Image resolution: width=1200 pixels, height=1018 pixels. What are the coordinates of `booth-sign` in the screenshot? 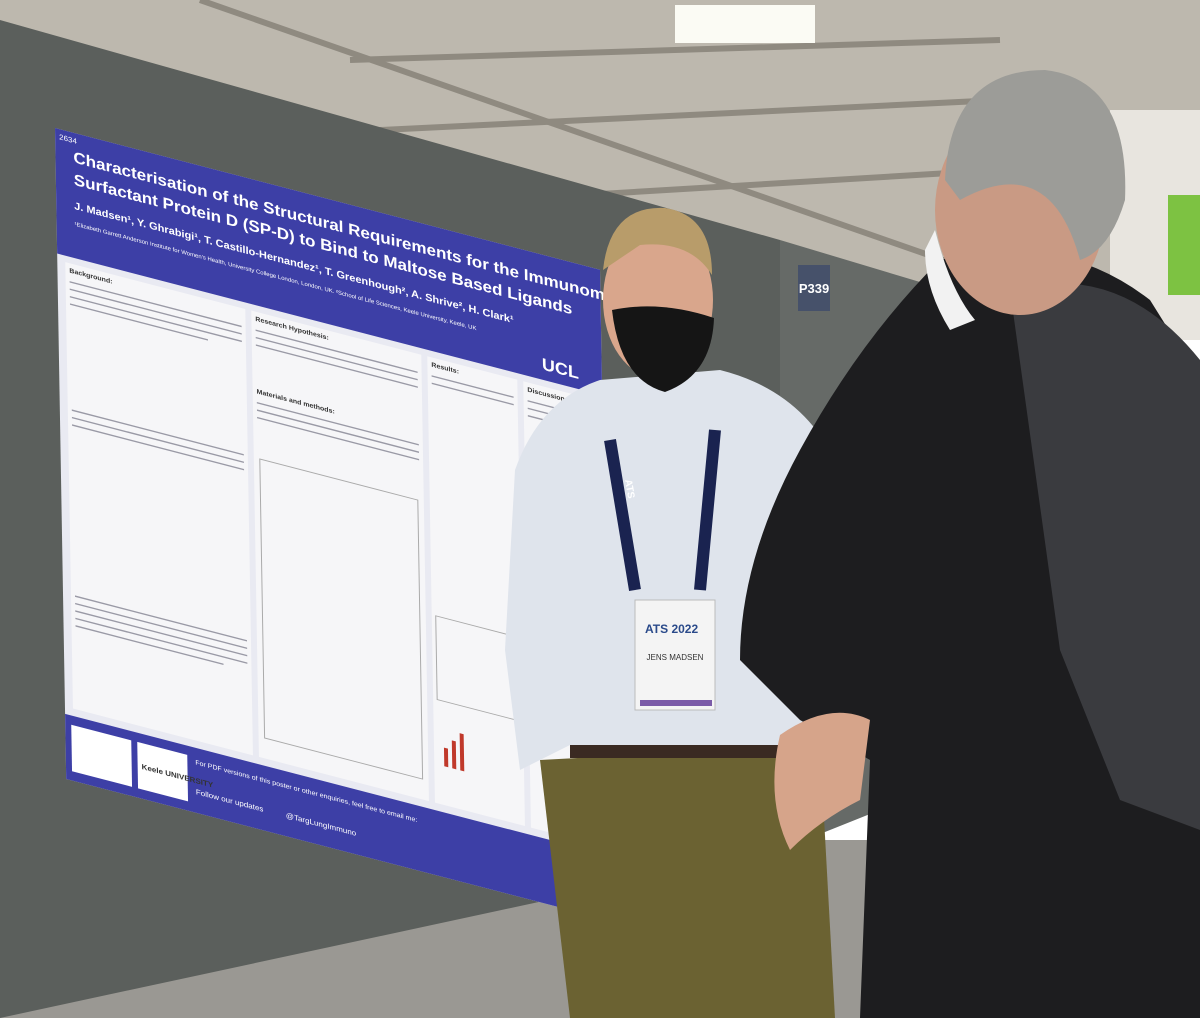 It's located at (814, 288).